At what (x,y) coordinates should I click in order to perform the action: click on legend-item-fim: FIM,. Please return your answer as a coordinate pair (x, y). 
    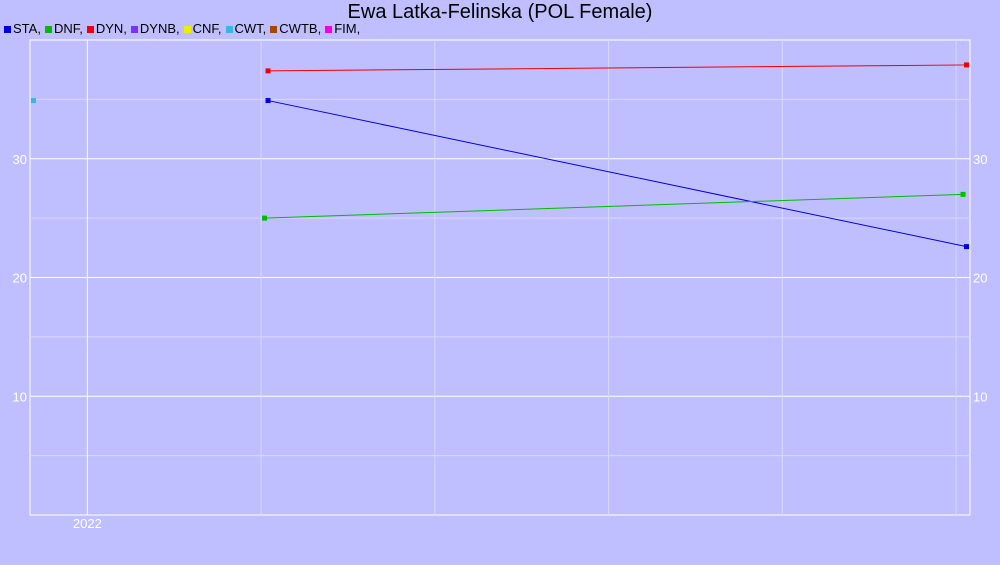
    Looking at the image, I should click on (342, 28).